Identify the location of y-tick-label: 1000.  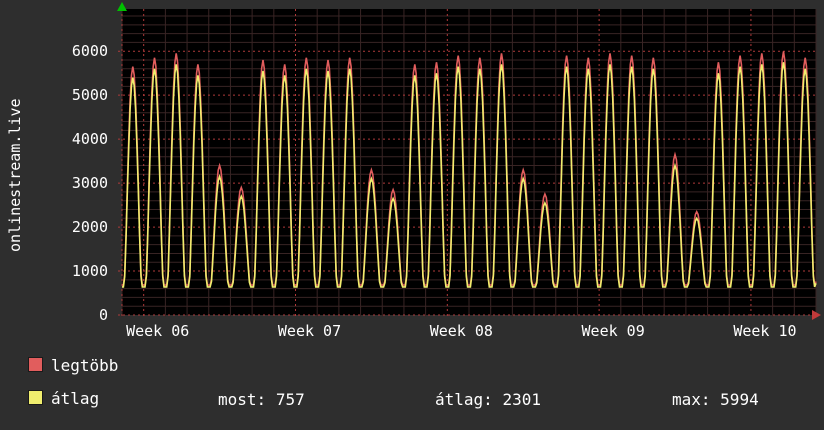
(89, 271).